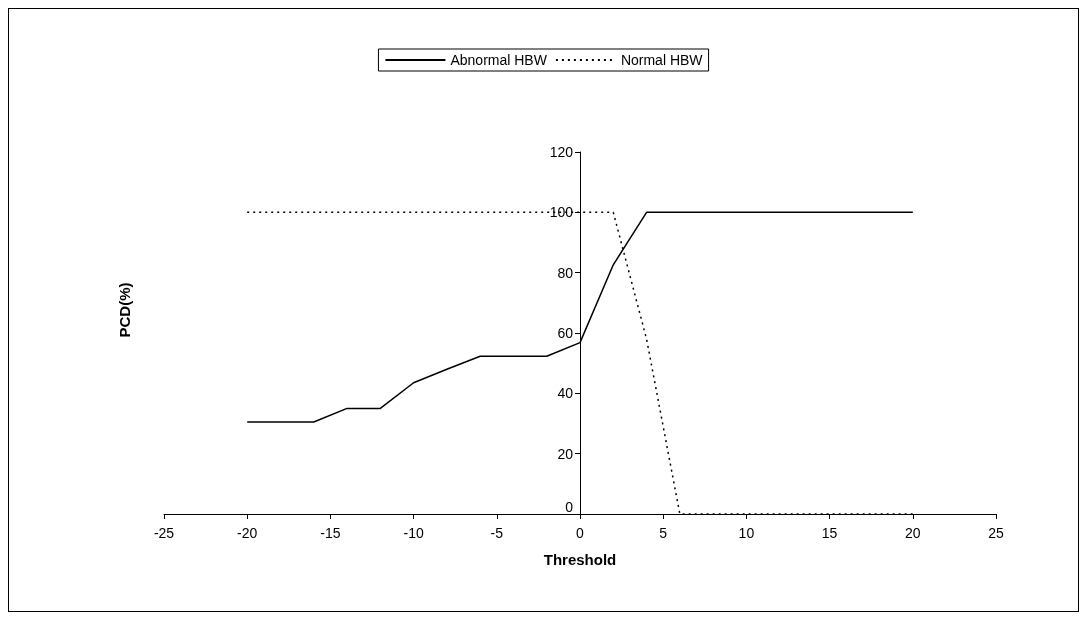  What do you see at coordinates (561, 152) in the screenshot?
I see `y-tick-label: 120` at bounding box center [561, 152].